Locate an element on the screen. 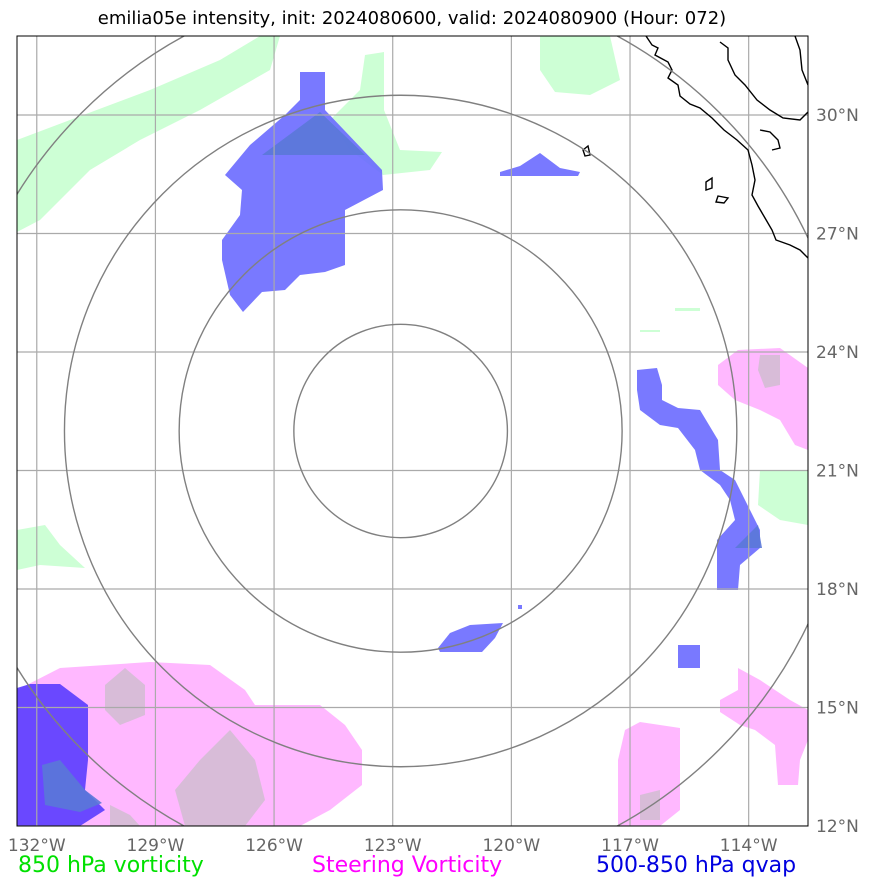 Image resolution: width=878 pixels, height=891 pixels. legend-850-vorticity: 850 hPa vorticity is located at coordinates (111, 865).